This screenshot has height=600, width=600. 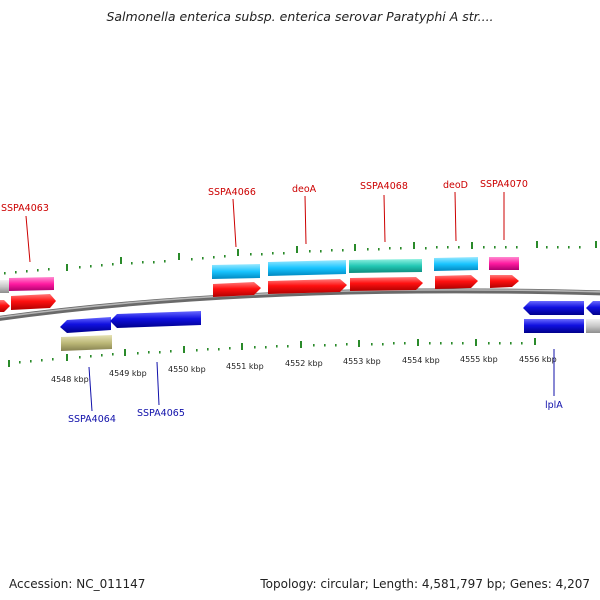 I want to click on axis-label: 4551 kbp, so click(x=245, y=366).